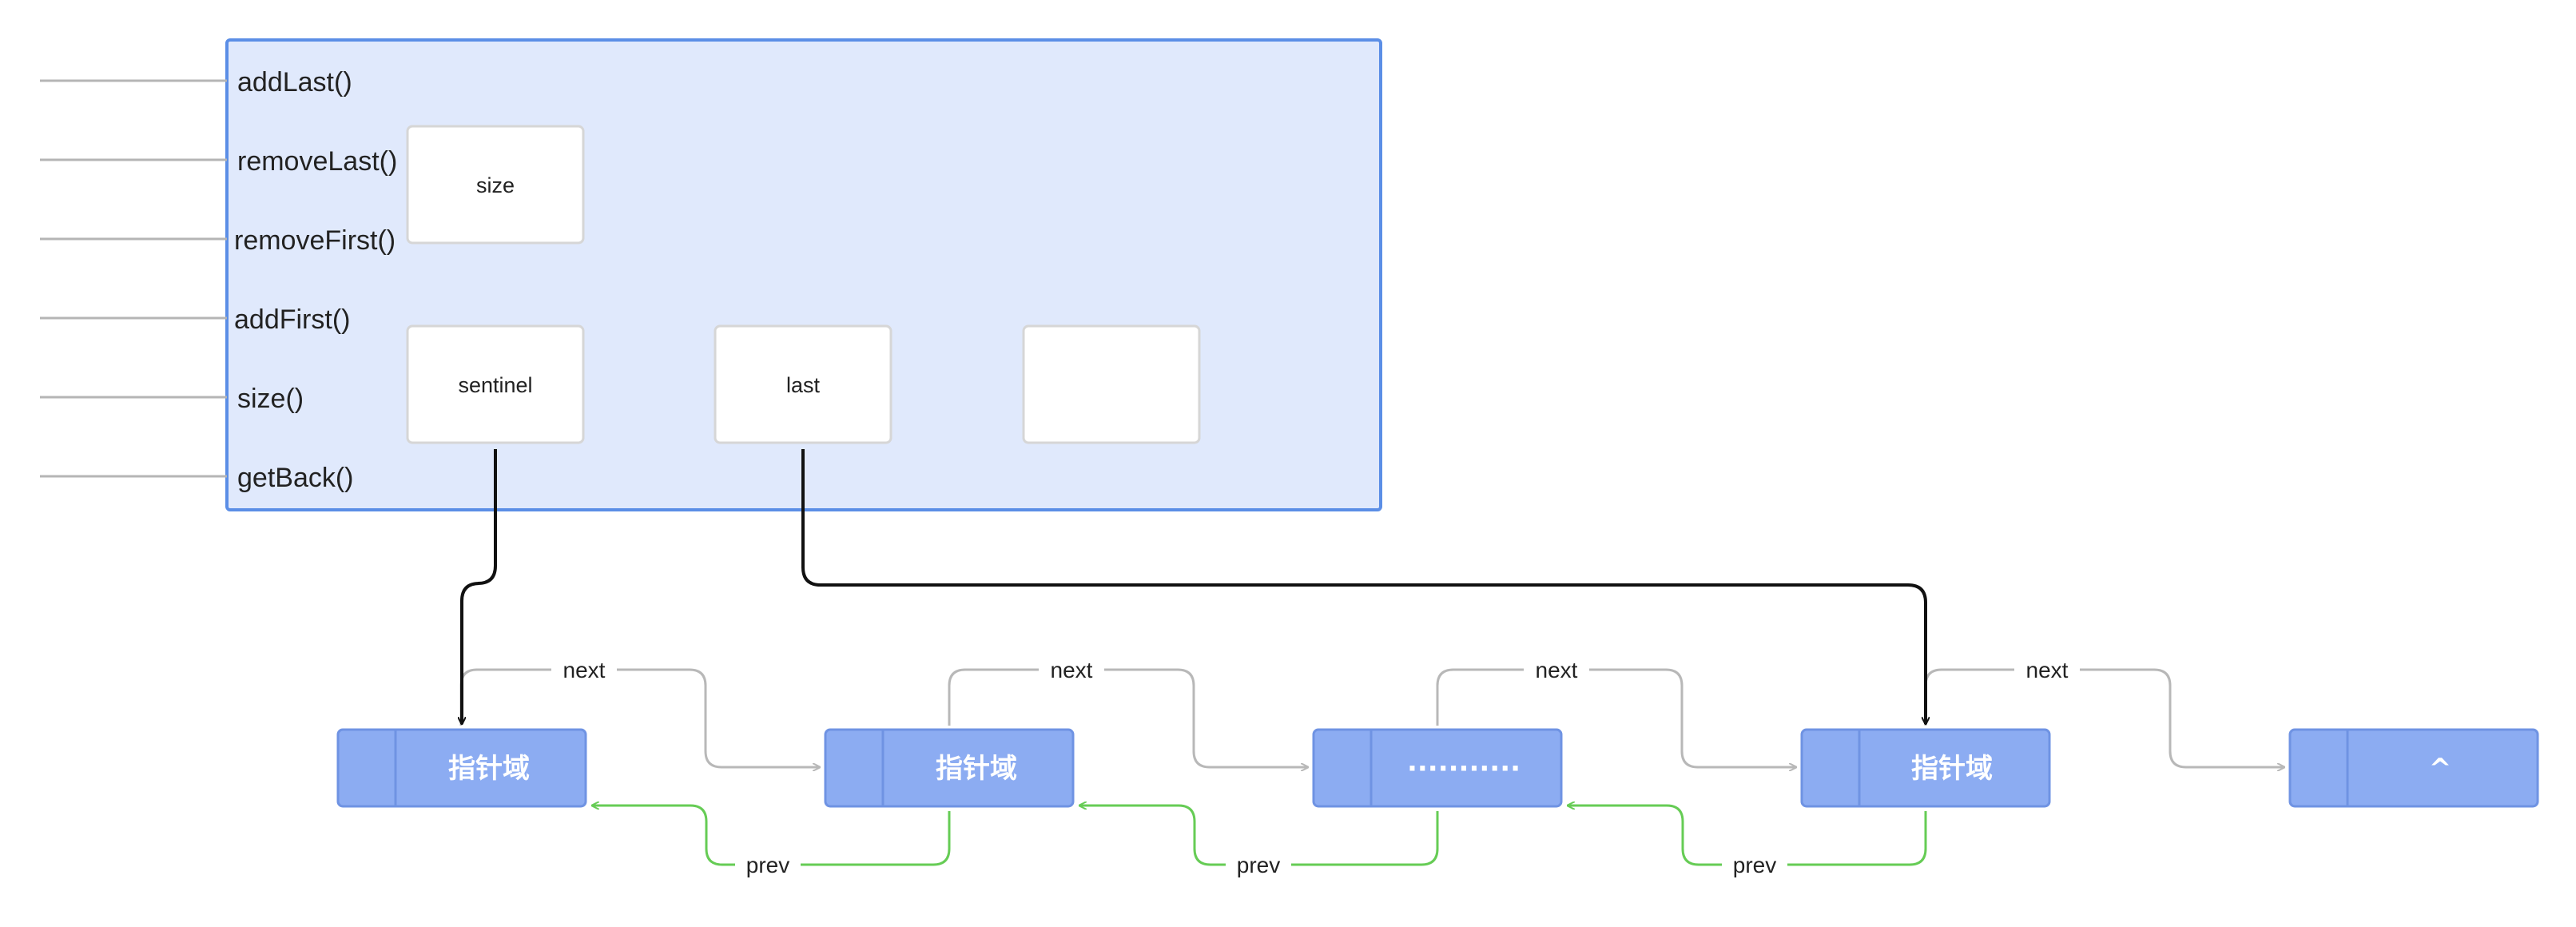 The height and width of the screenshot is (927, 2576). I want to click on list-node: ^, so click(2413, 768).